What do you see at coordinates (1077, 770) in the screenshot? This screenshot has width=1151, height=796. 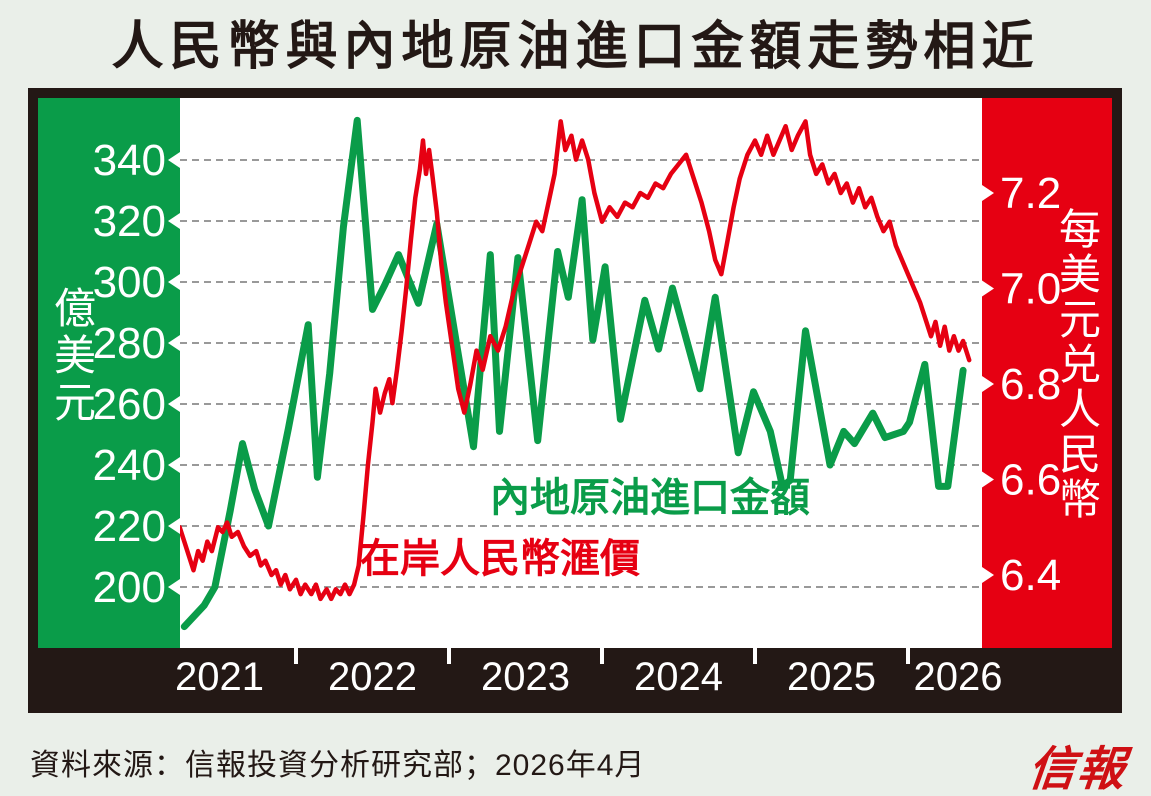 I see `publisher-logo: 信報` at bounding box center [1077, 770].